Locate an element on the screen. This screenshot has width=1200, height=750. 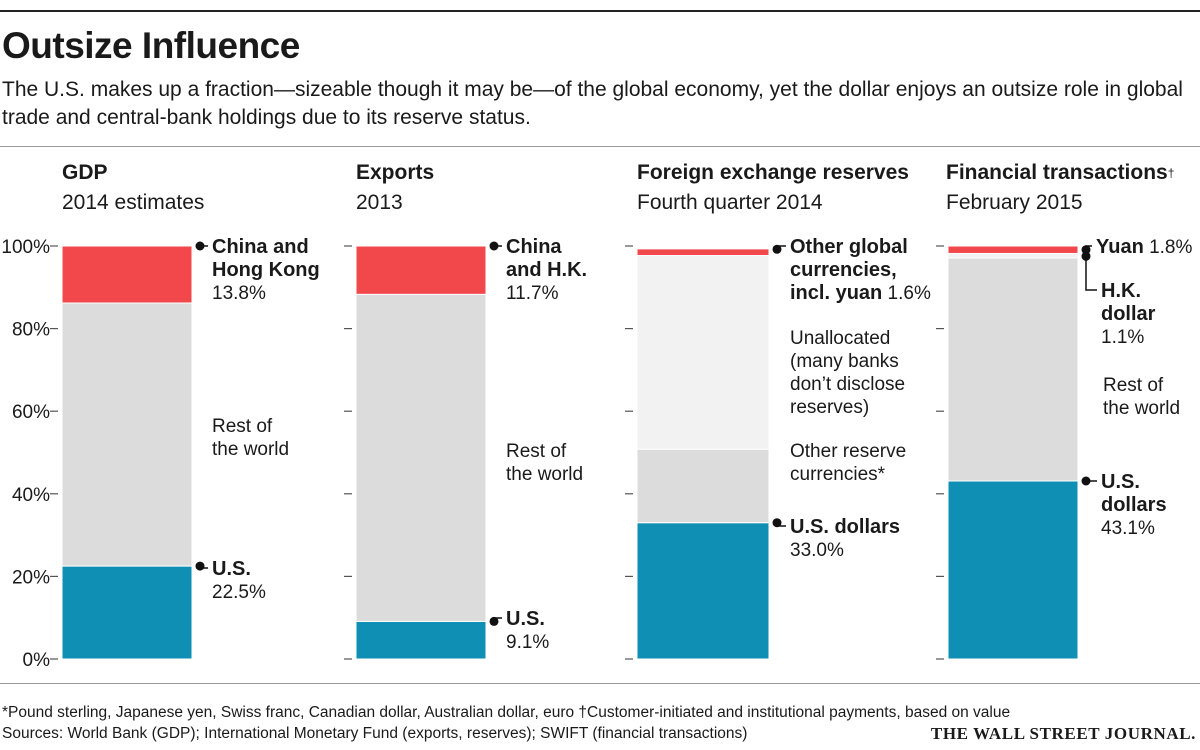
panel-title-reserves: Foreign exchange reserves is located at coordinates (773, 172).